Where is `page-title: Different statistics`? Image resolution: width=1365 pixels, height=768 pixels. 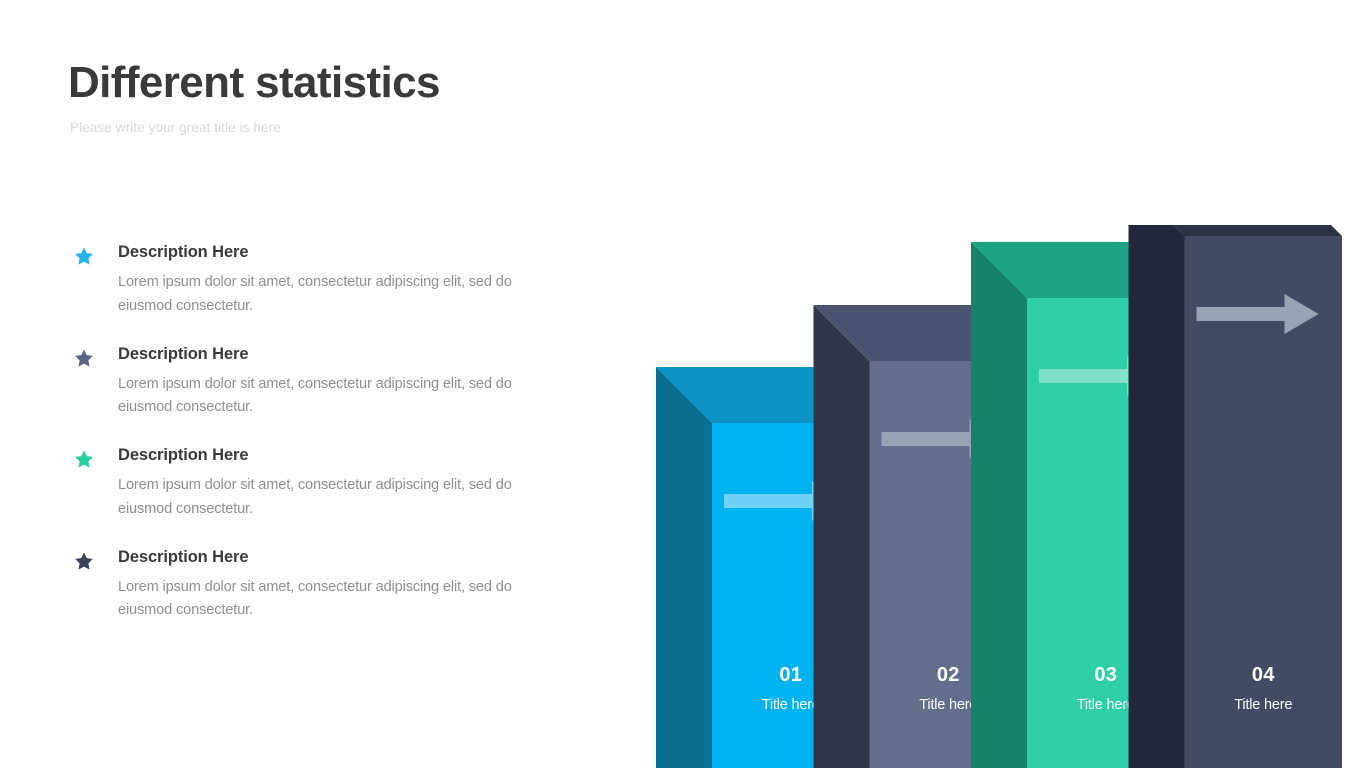 page-title: Different statistics is located at coordinates (254, 82).